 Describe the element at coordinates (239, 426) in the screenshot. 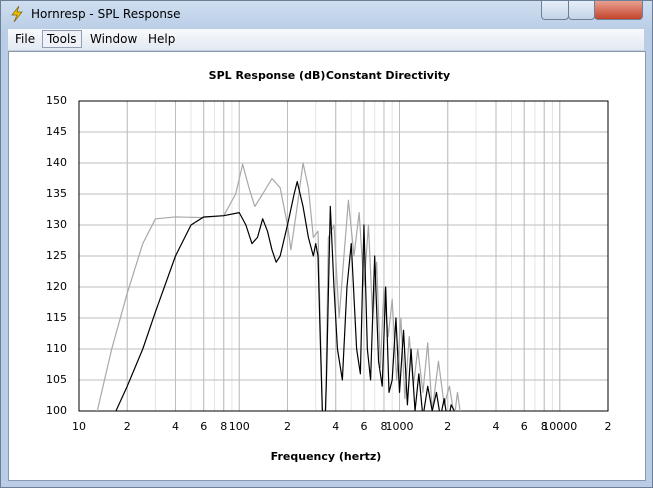

I see `x-tick-label: 100` at that location.